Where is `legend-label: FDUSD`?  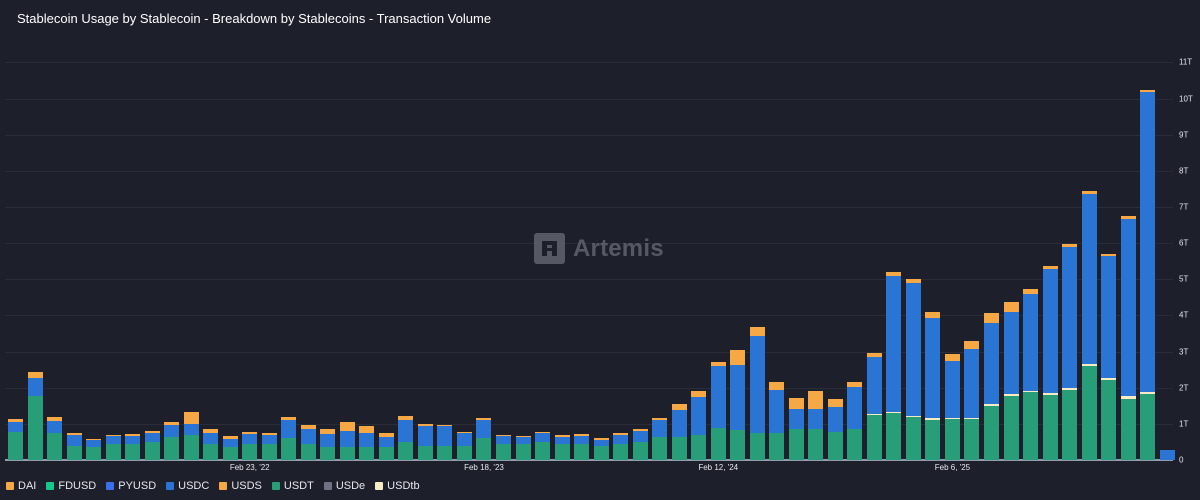
legend-label: FDUSD is located at coordinates (77, 486).